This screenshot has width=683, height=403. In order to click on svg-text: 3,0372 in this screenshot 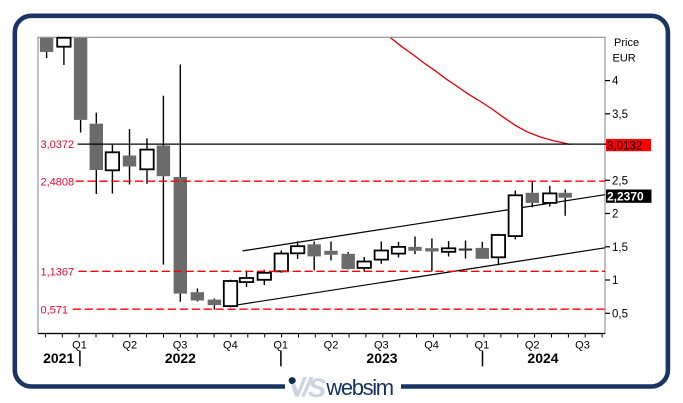, I will do `click(58, 145)`.